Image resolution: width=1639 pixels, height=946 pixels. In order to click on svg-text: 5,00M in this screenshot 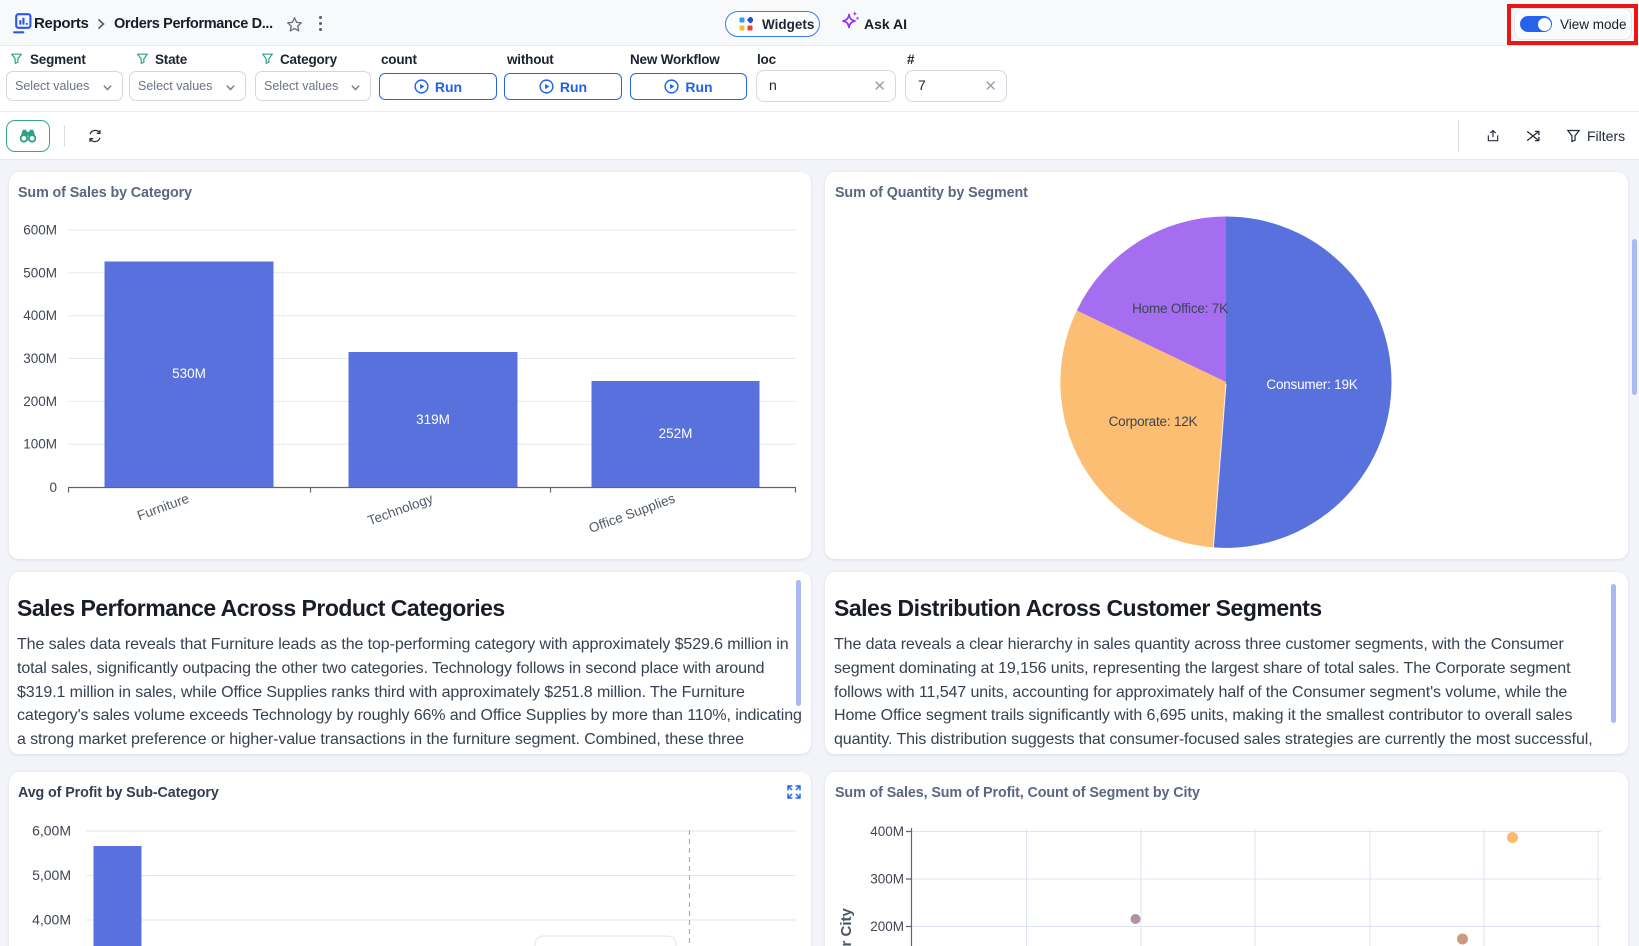, I will do `click(51, 875)`.